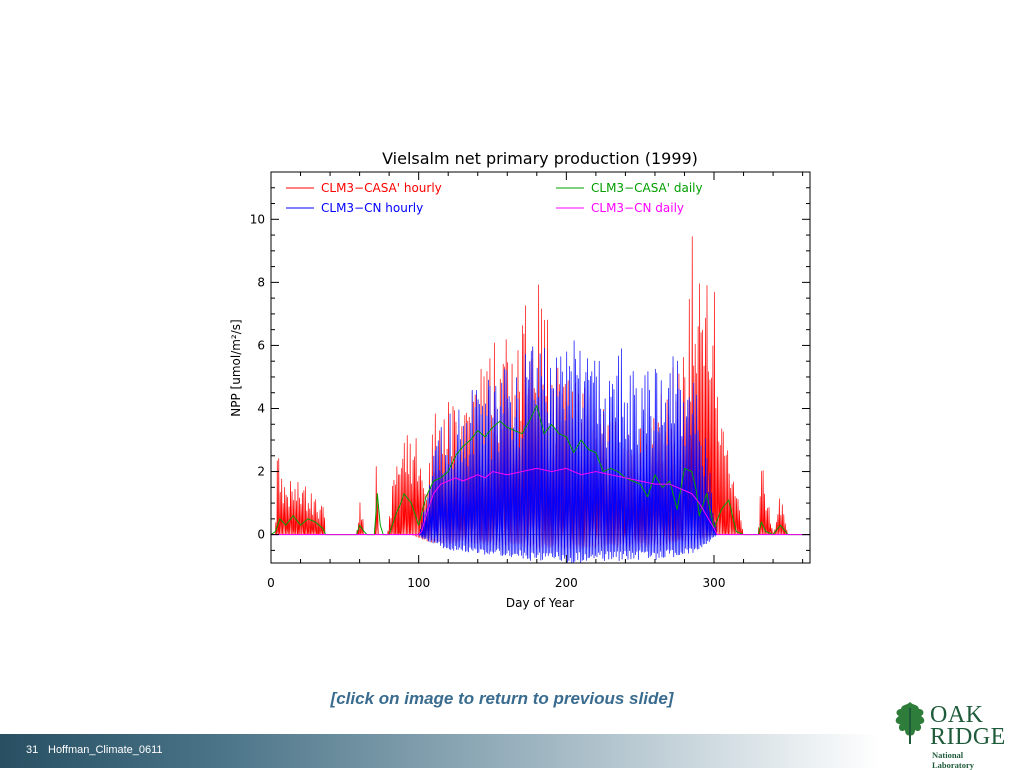  Describe the element at coordinates (440, 751) in the screenshot. I see `footer-bar` at that location.